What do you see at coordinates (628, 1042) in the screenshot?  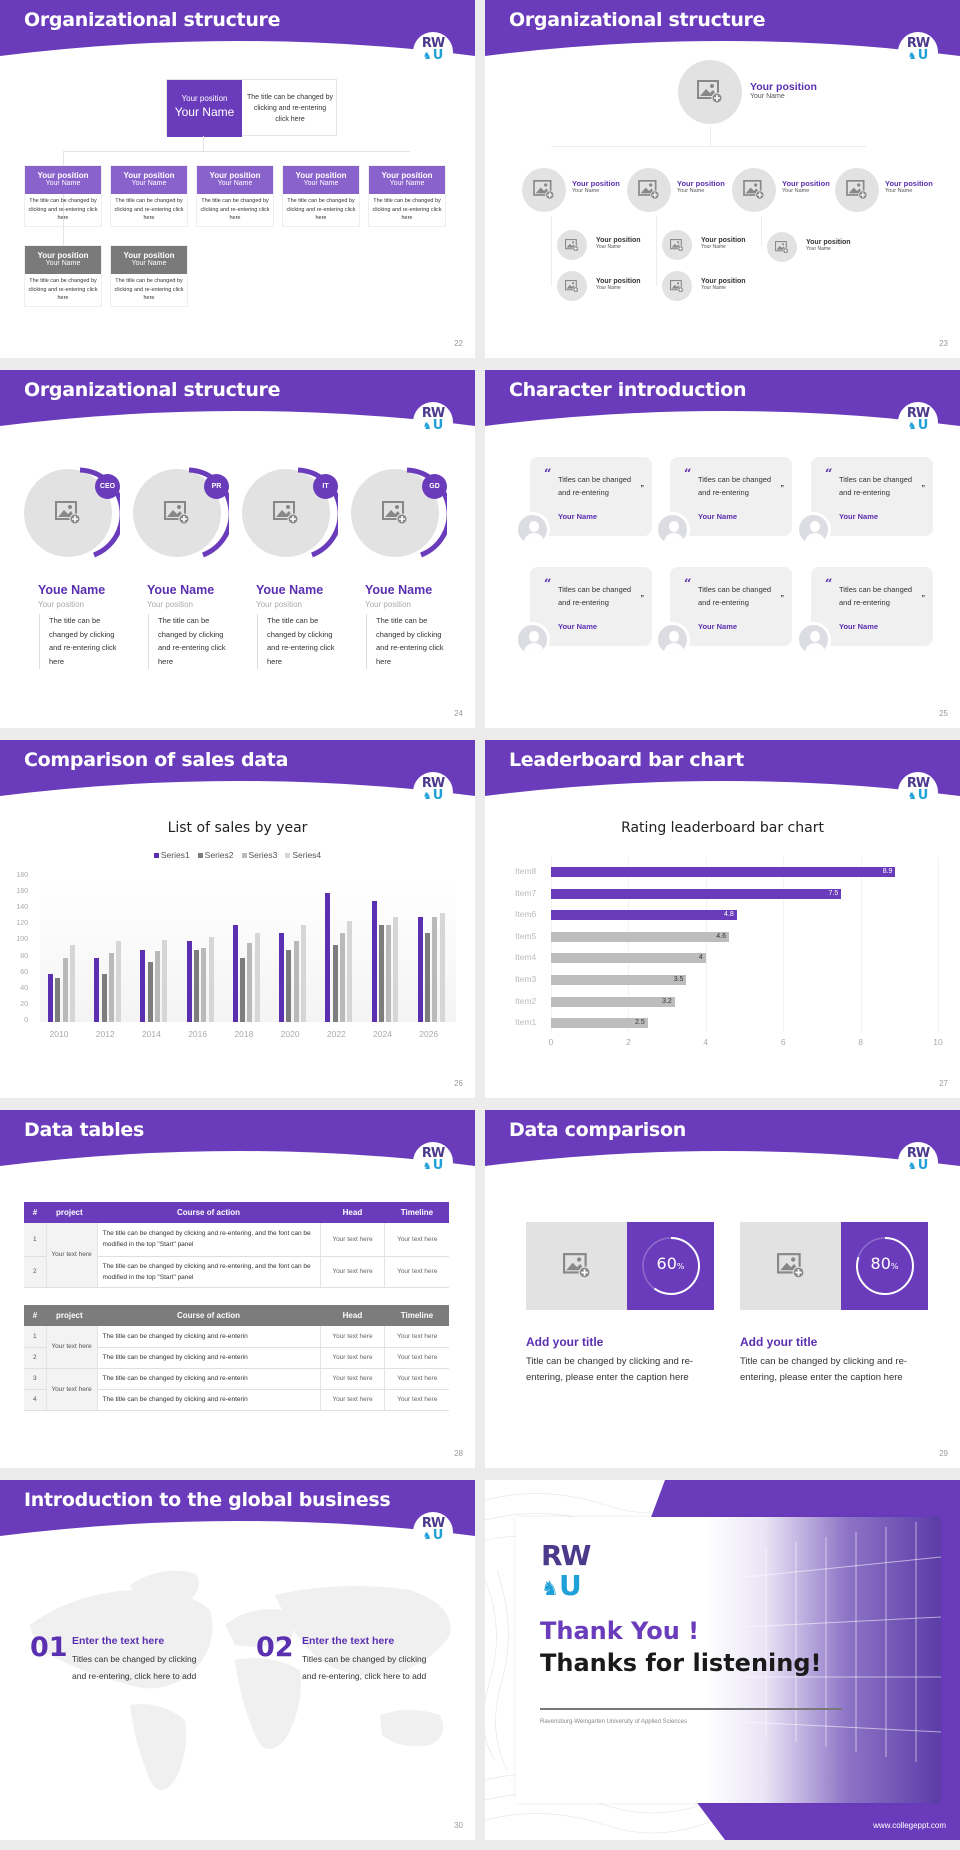 I see `x-tick-label: 2` at bounding box center [628, 1042].